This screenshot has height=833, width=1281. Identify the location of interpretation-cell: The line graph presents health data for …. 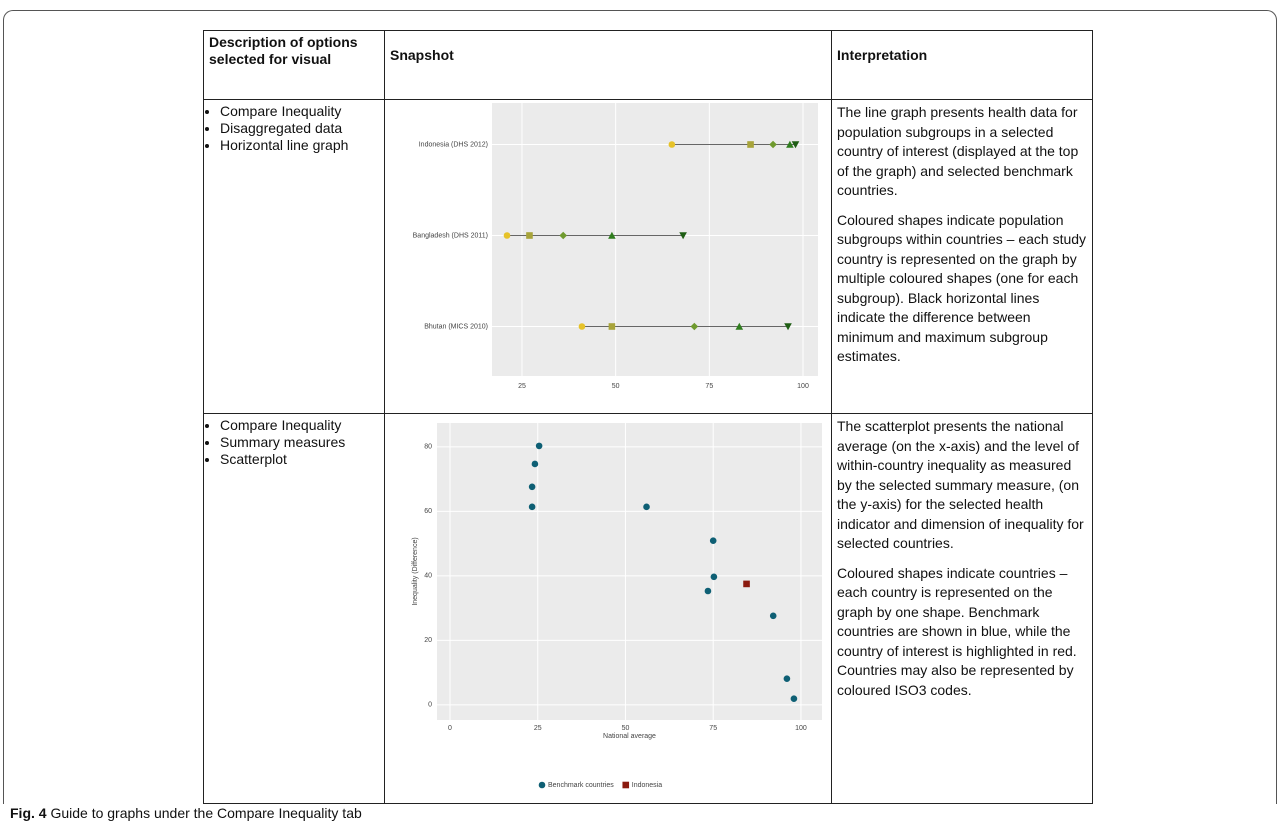
(962, 256).